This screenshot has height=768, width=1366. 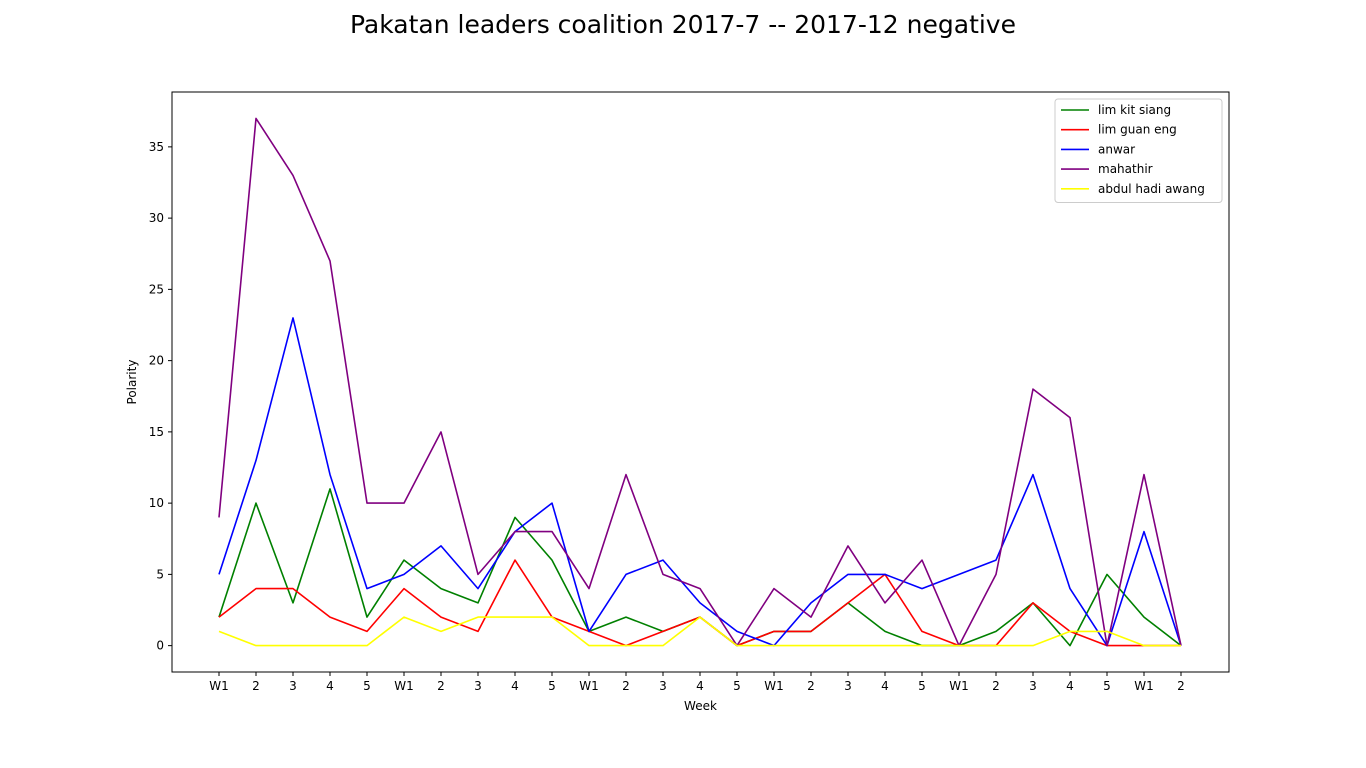 I want to click on legend-box, so click(x=1138, y=150).